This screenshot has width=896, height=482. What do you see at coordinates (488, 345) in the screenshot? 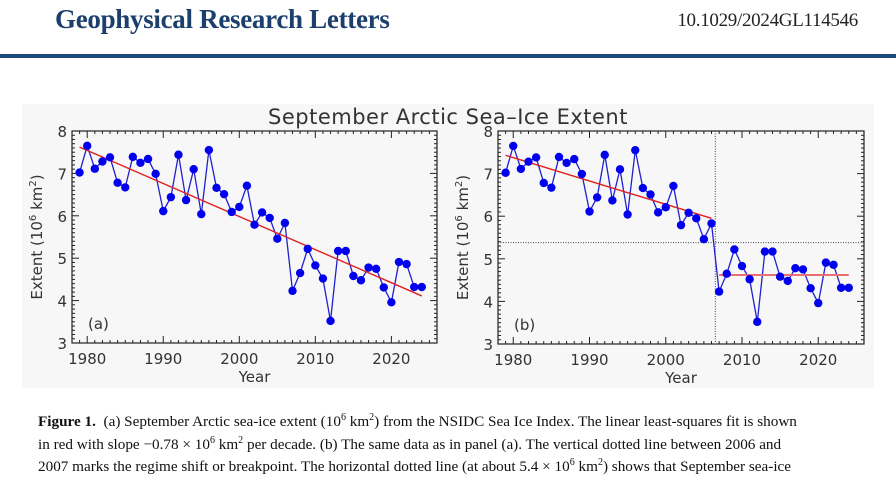
I see `y-tick-label: 3` at bounding box center [488, 345].